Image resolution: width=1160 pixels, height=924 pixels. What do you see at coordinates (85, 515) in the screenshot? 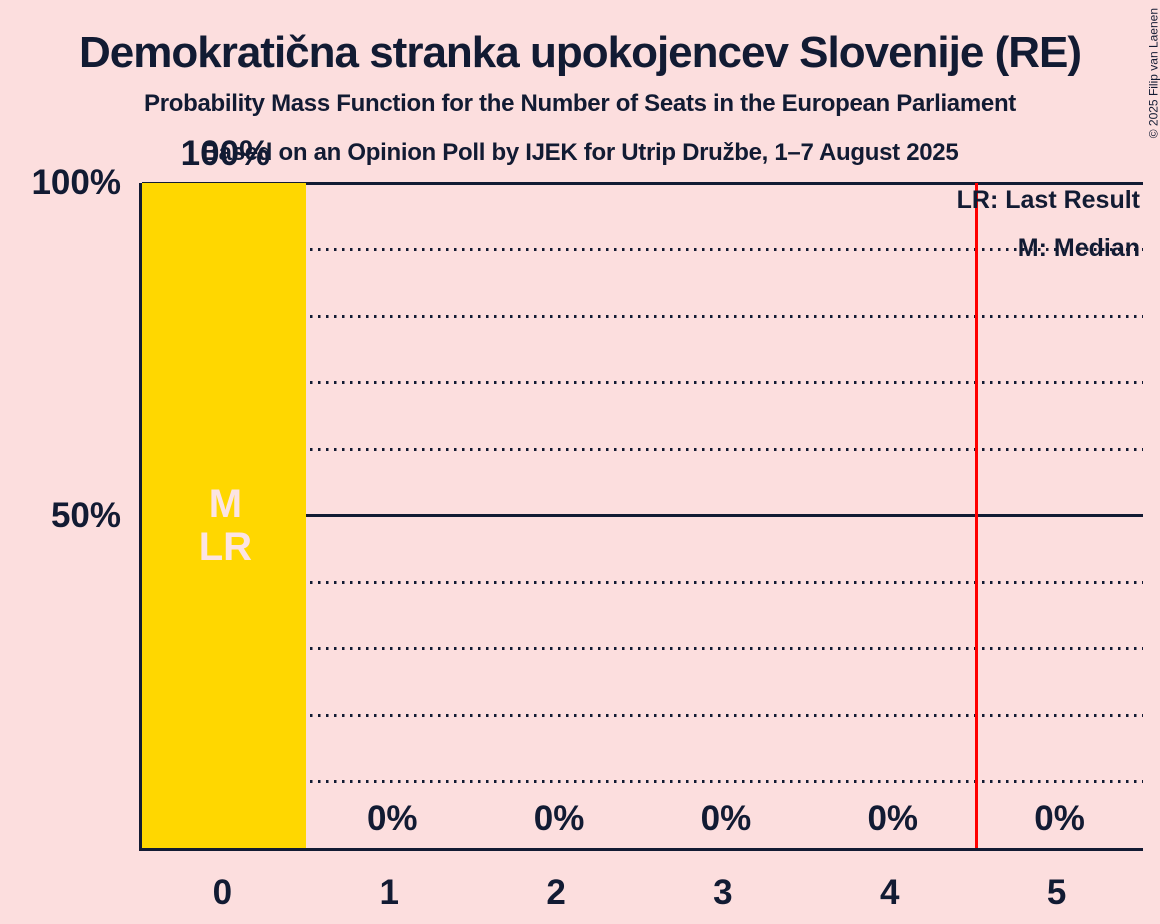
I see `y-tick-label-50: 50%` at bounding box center [85, 515].